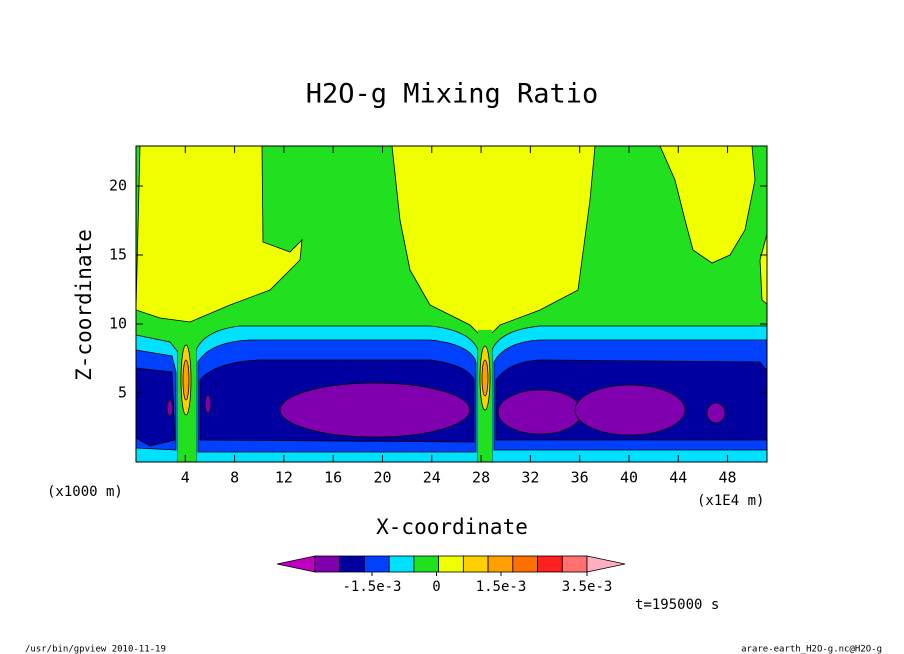 The image size is (904, 654). What do you see at coordinates (587, 587) in the screenshot?
I see `colorbar-tick-label: 3.5e-3` at bounding box center [587, 587].